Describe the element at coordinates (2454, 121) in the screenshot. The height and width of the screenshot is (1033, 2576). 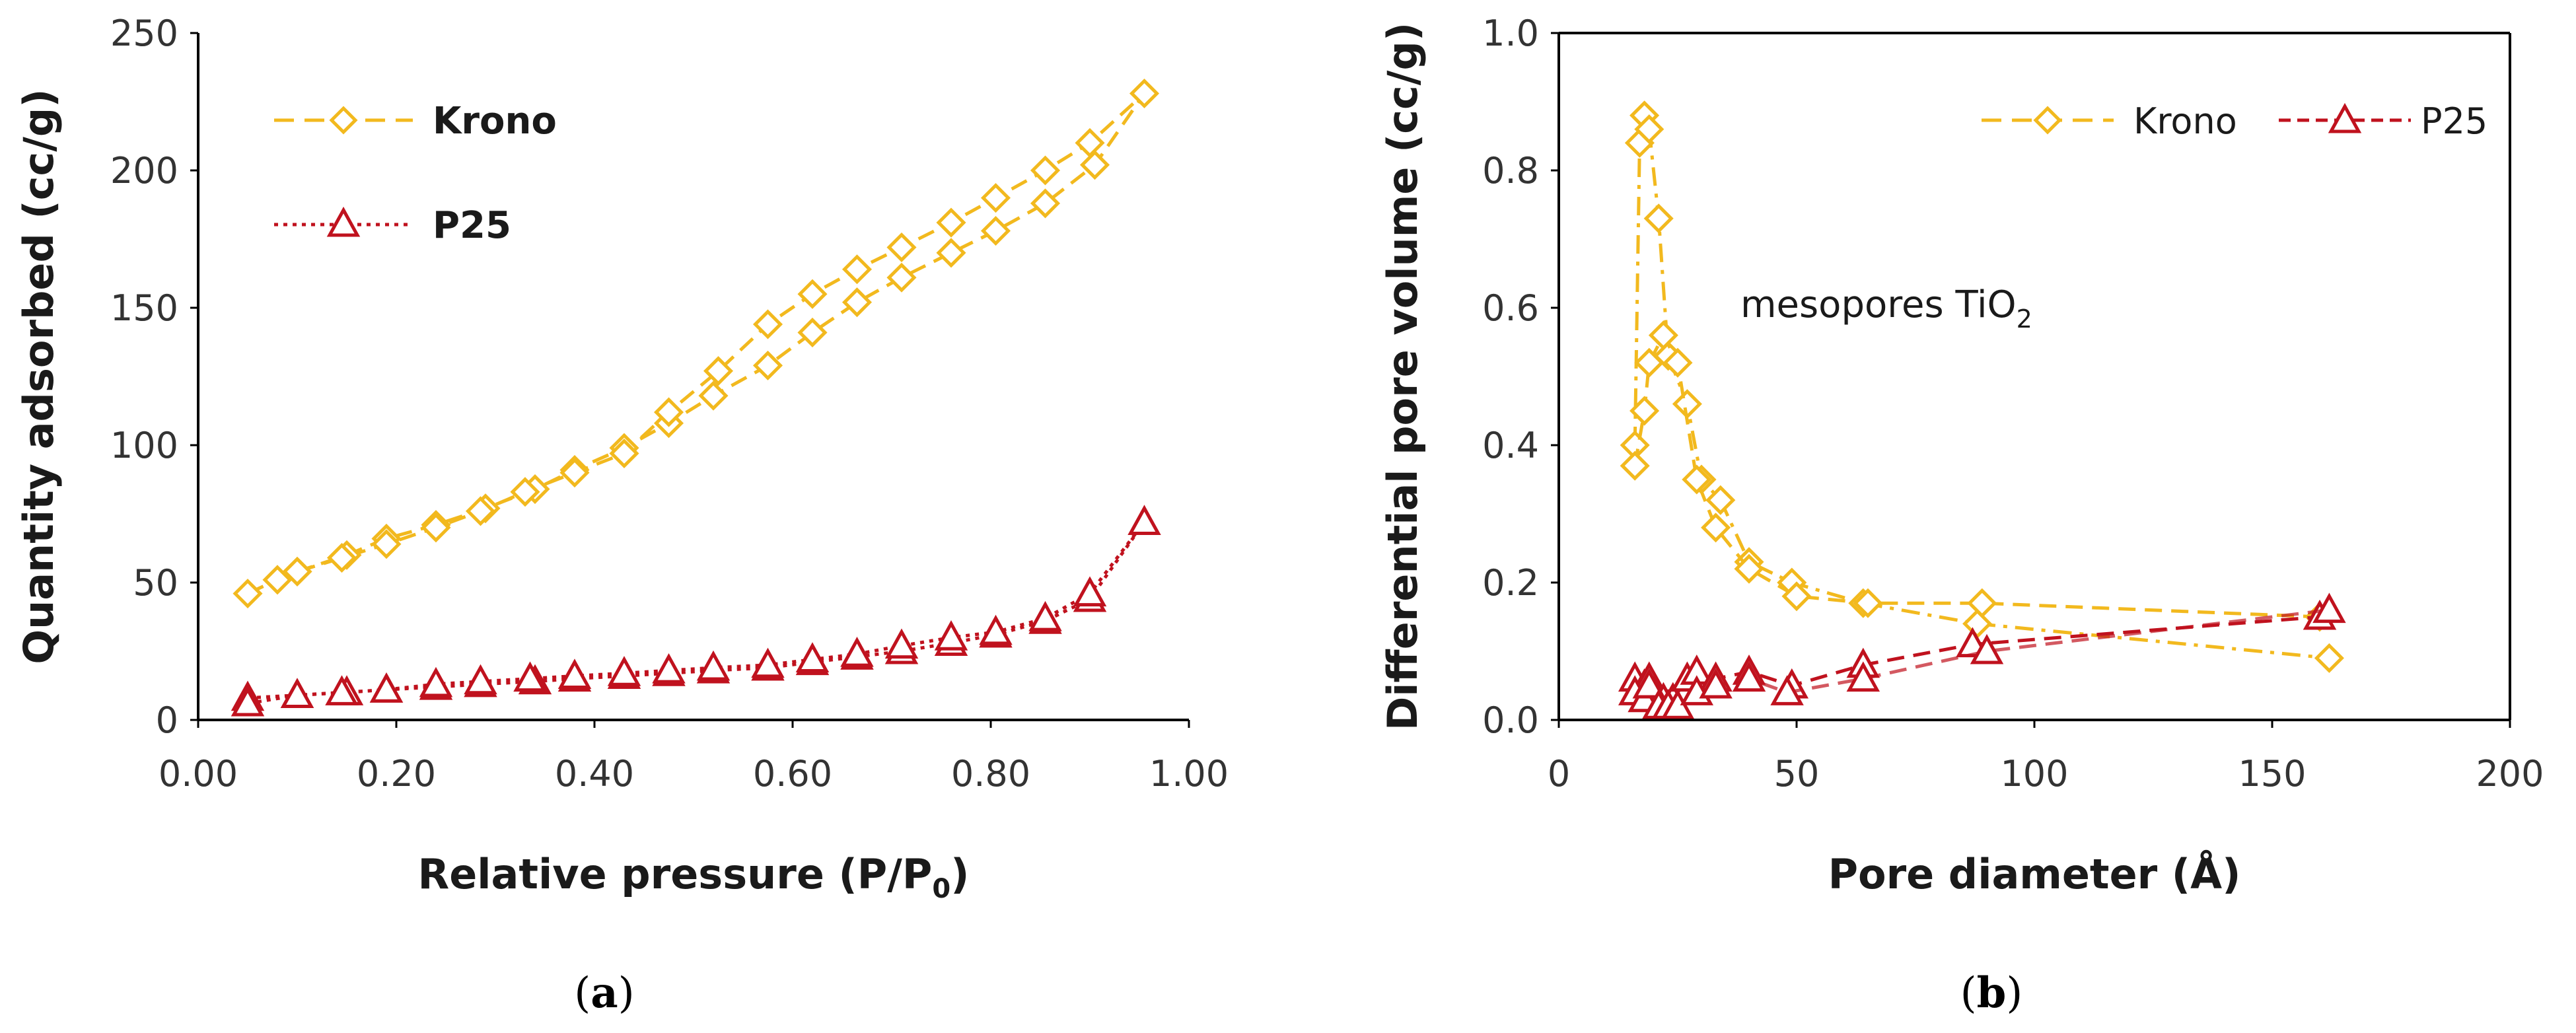
I see `legend-b-p25-label: P25` at that location.